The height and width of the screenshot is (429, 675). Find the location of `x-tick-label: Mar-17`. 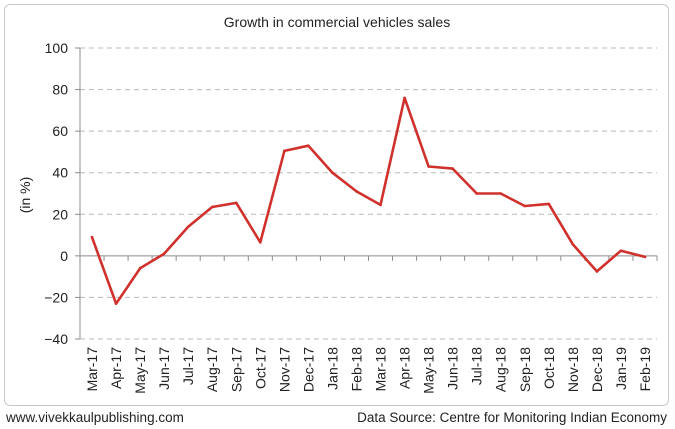

x-tick-label: Mar-17 is located at coordinates (92, 369).